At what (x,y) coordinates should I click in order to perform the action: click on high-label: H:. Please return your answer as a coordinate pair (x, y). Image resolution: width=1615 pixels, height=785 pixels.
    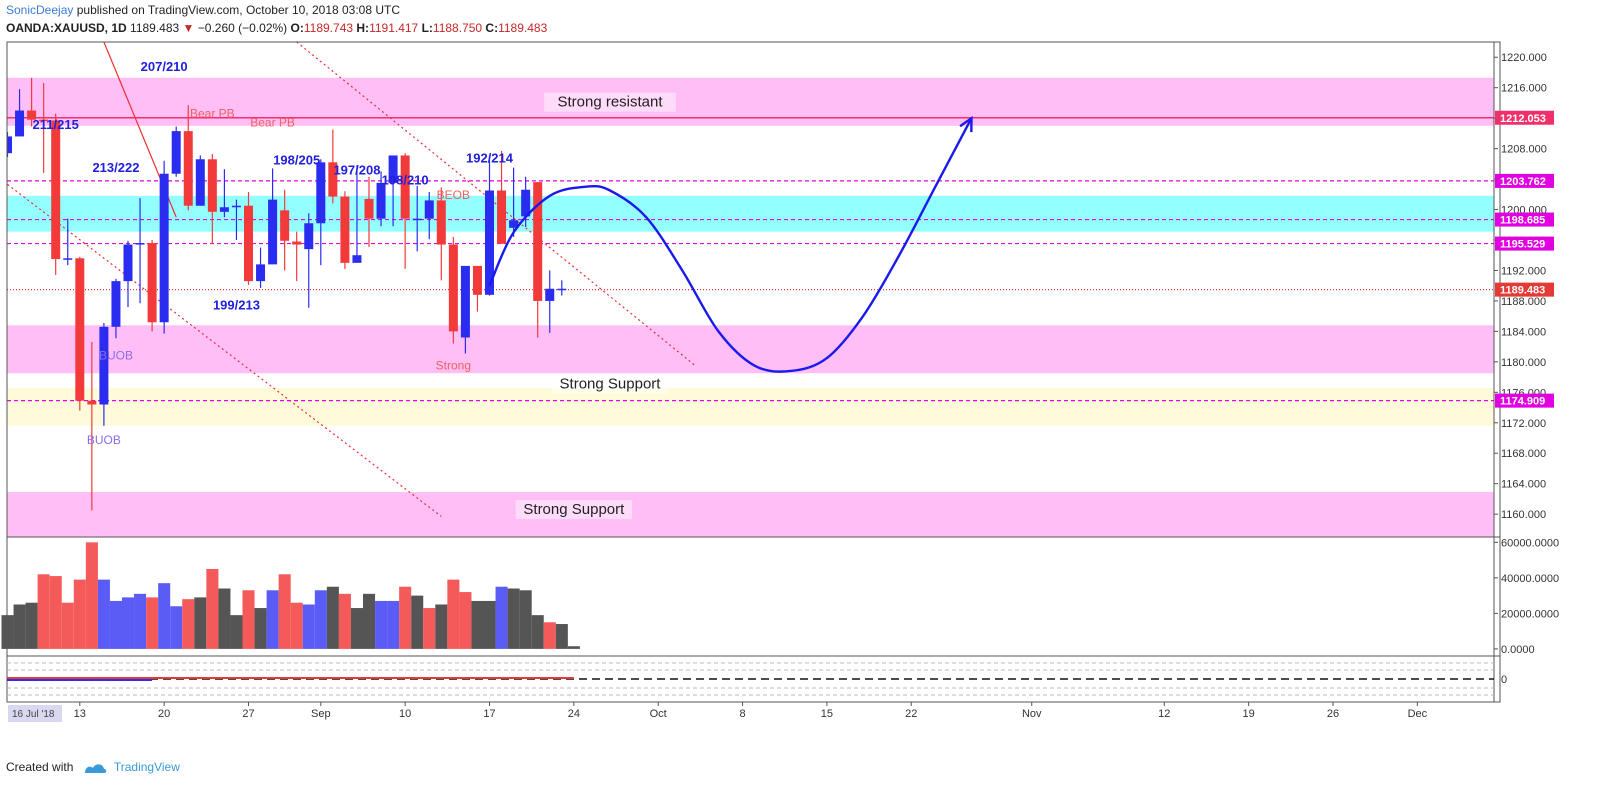
    Looking at the image, I should click on (363, 28).